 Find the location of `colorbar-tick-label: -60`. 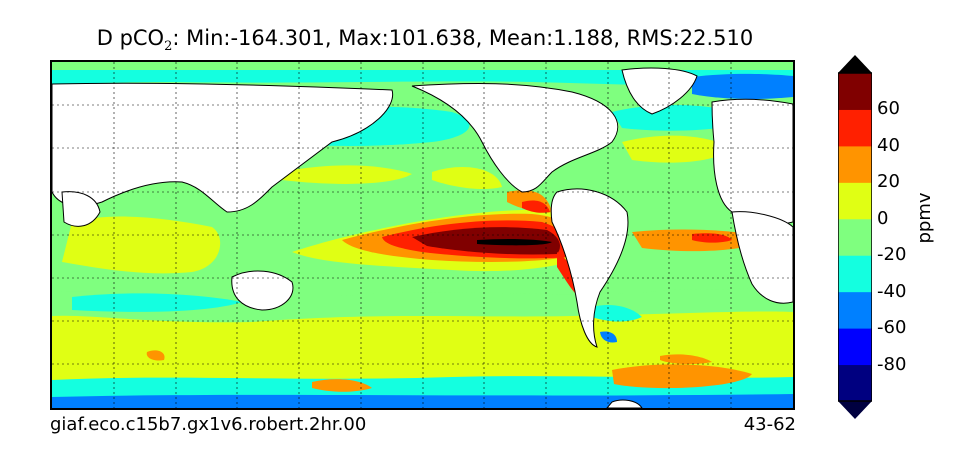

colorbar-tick-label: -60 is located at coordinates (892, 328).